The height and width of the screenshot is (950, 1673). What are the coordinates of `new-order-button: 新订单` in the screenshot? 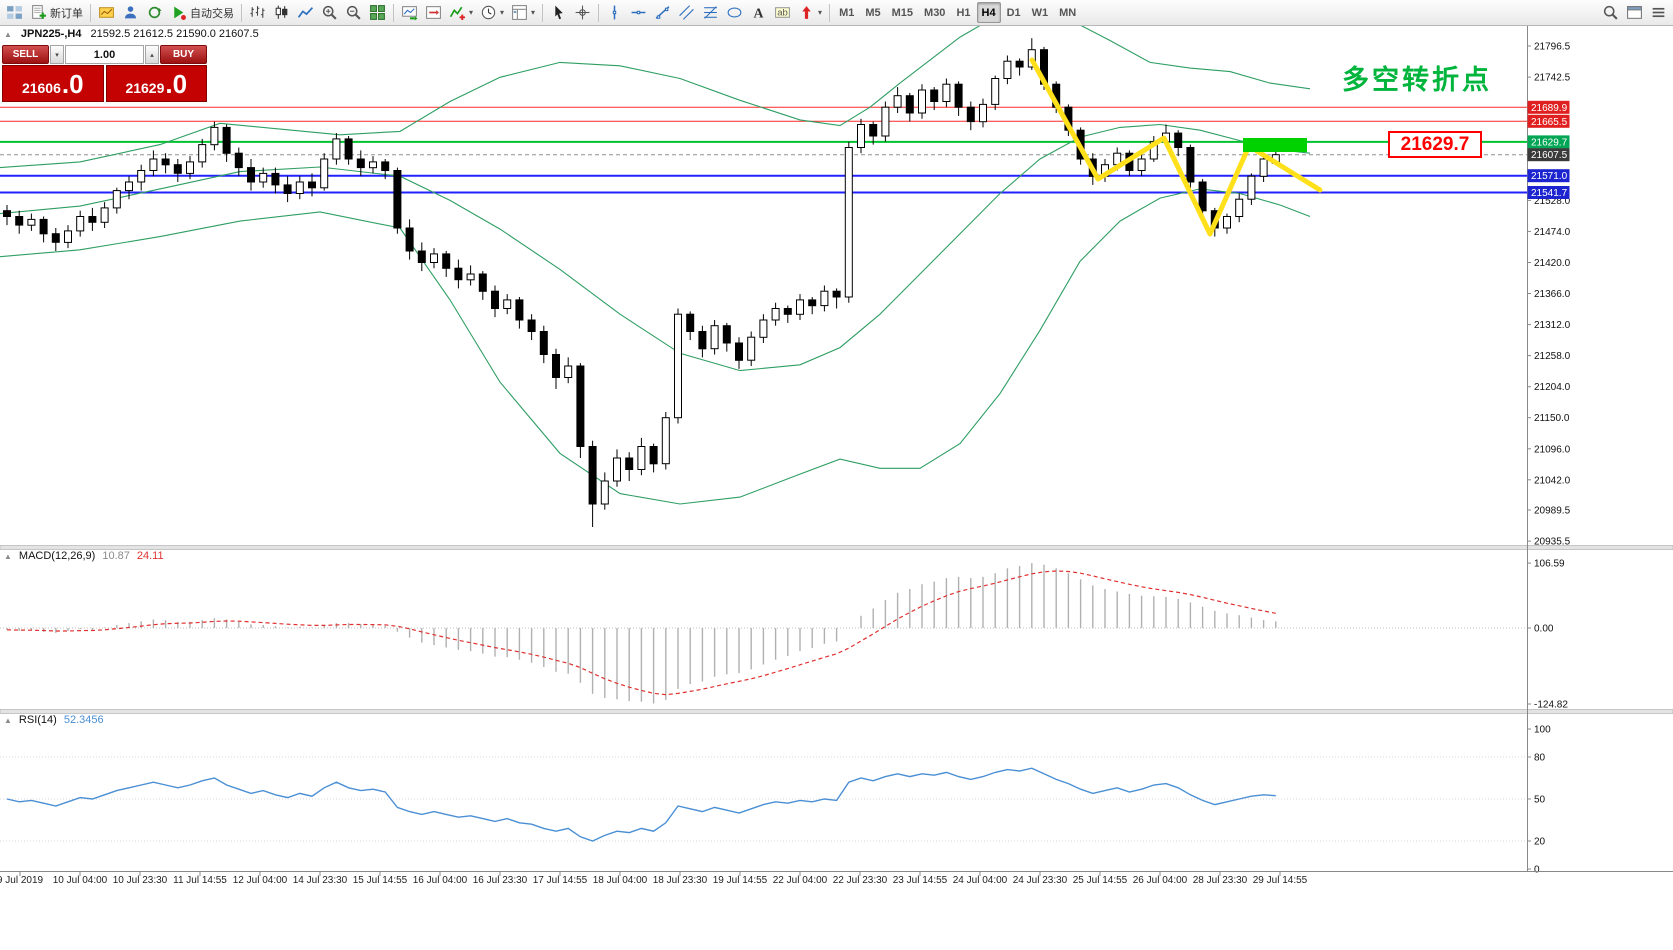 It's located at (56, 12).